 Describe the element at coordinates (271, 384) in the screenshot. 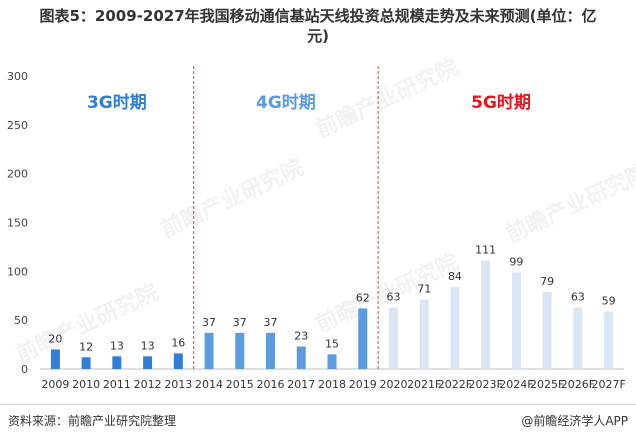

I see `x-tick-label: 2016` at that location.